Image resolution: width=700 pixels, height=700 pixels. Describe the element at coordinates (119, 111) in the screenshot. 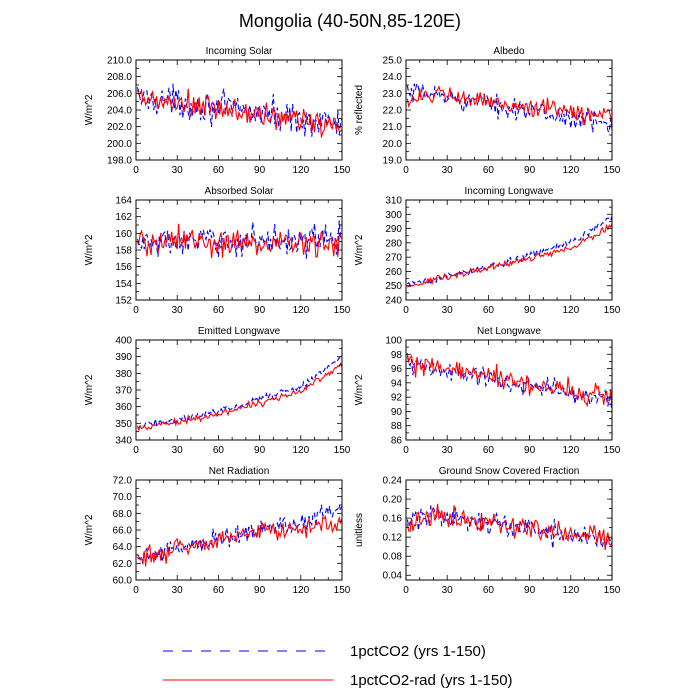

I see `y-tick-label: 204.0` at that location.